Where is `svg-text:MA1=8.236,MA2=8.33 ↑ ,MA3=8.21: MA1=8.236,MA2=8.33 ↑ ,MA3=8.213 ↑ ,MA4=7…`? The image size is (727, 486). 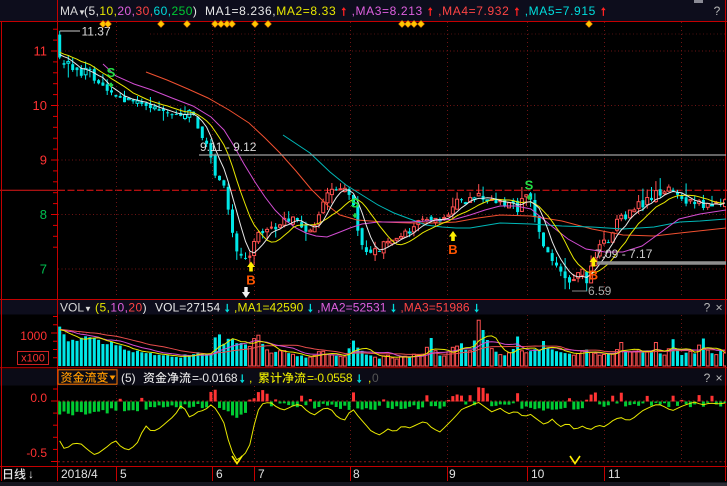 svg-text:MA1=8.236,MA2=8.33 ↑ ,MA3=8.21: MA1=8.236,MA2=8.33 ↑ ,MA3=8.213 ↑ ,MA4=7… is located at coordinates (406, 10).